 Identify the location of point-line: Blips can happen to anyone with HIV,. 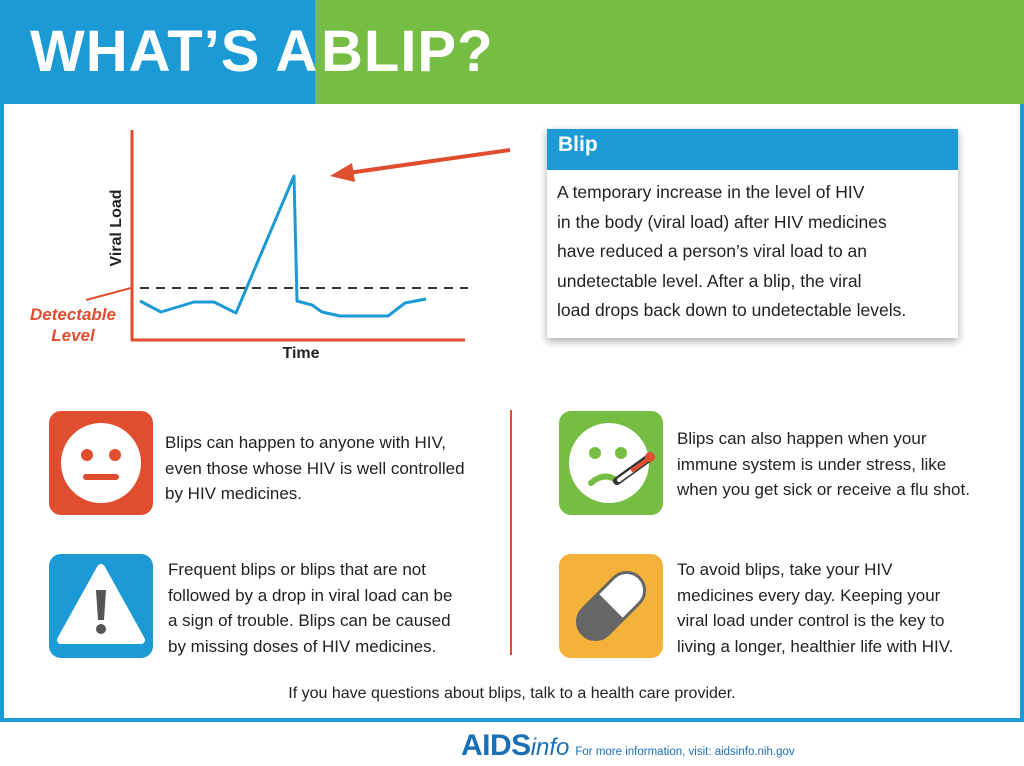
(306, 442).